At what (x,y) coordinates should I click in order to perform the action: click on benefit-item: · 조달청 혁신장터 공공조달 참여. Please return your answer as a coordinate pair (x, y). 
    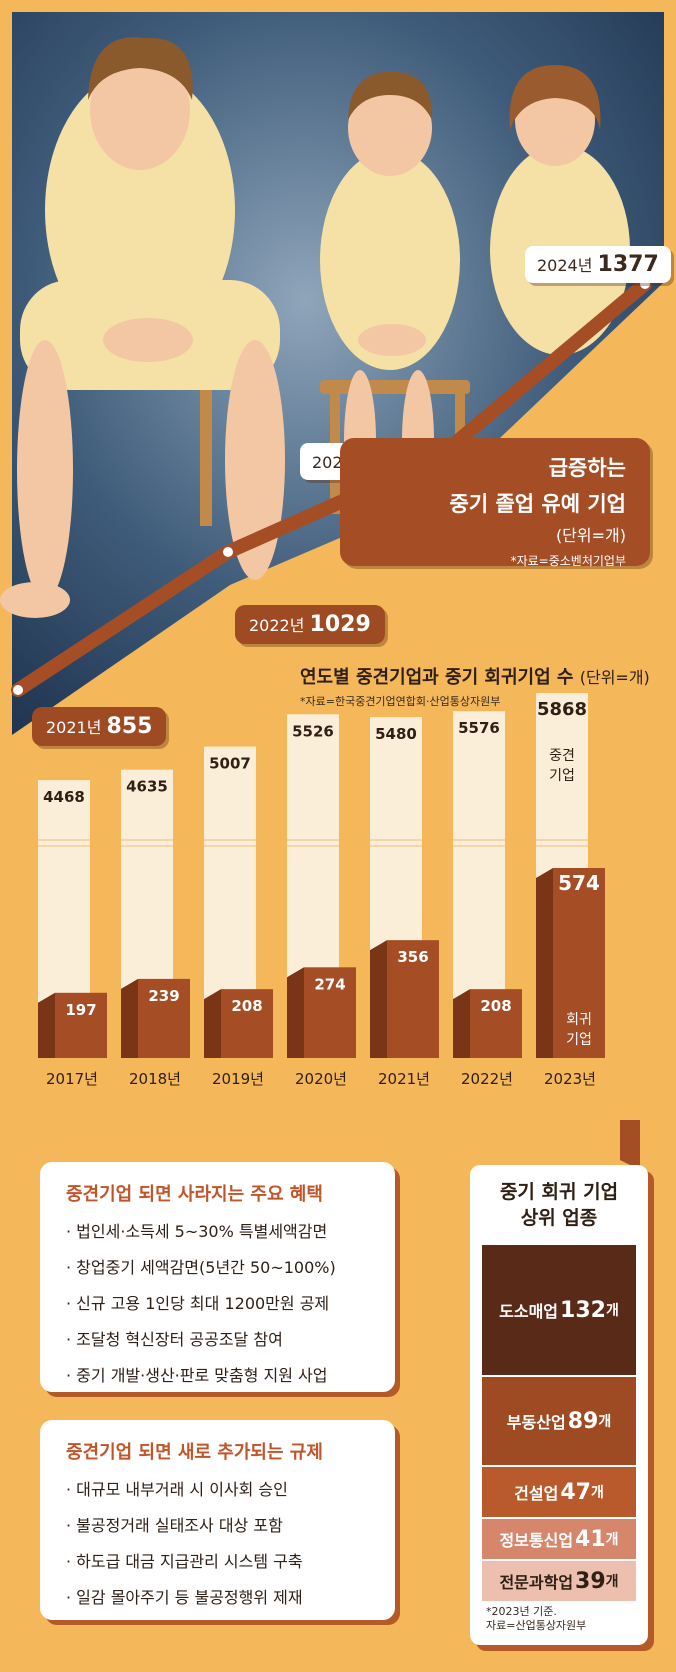
    Looking at the image, I should click on (174, 1339).